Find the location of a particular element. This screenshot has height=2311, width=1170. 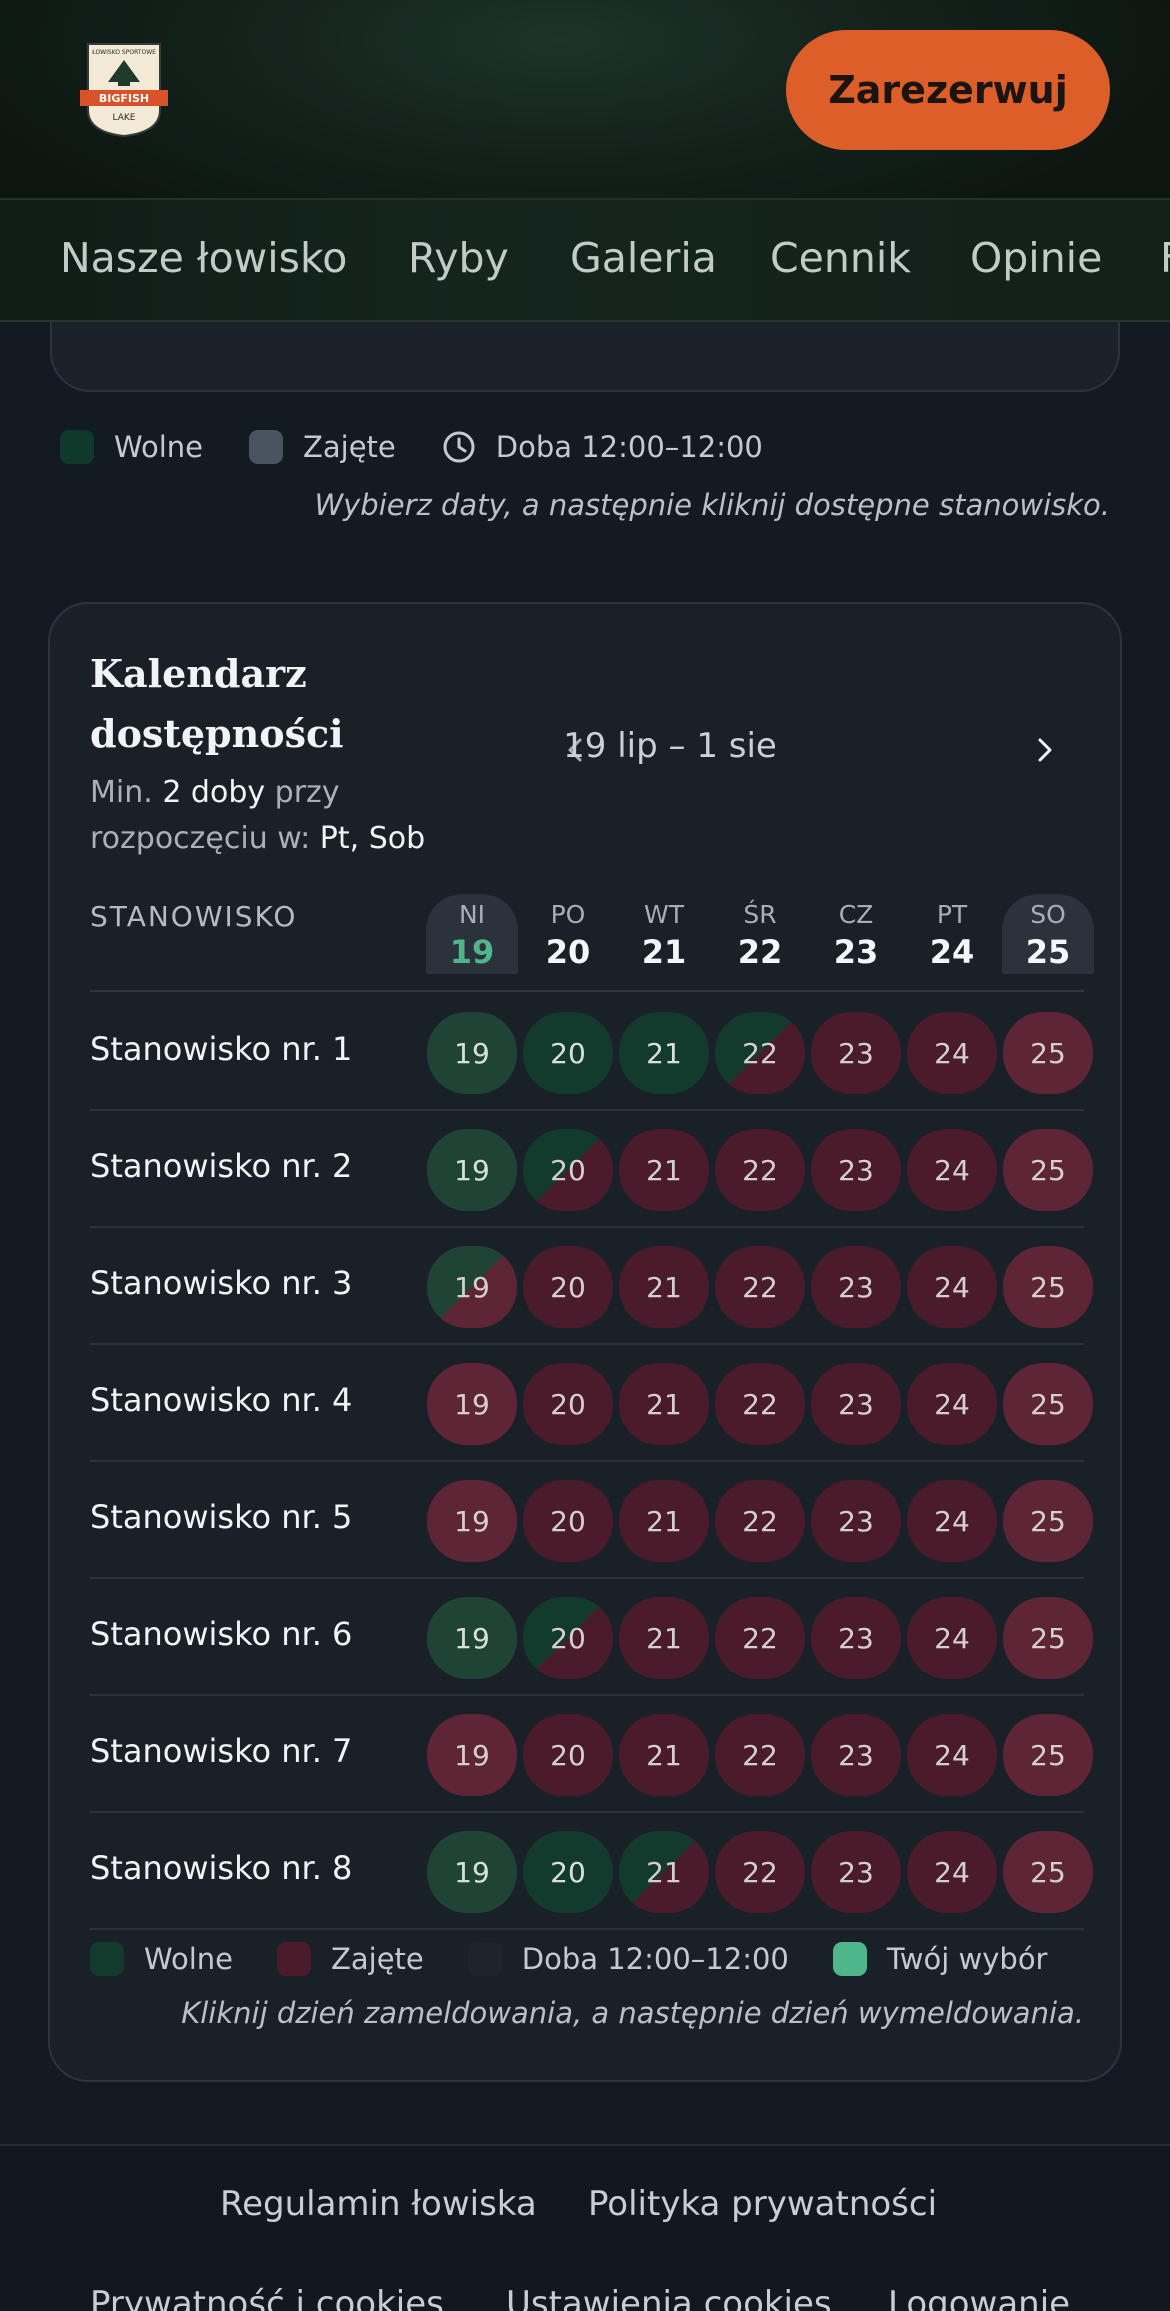

footer-link-cookies: Prywatność i cookies is located at coordinates (267, 2297).